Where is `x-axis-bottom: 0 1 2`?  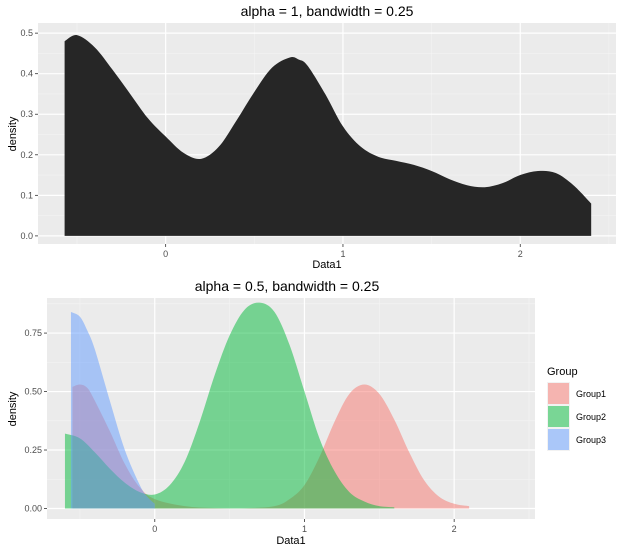
x-axis-bottom: 0 1 2 is located at coordinates (304, 526).